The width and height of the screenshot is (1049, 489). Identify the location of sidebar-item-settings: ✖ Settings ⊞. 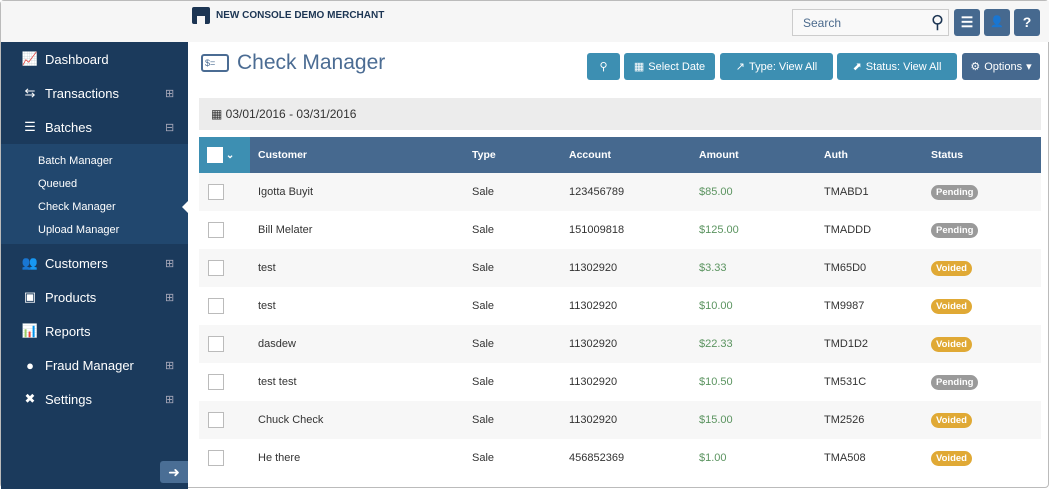
(94, 399).